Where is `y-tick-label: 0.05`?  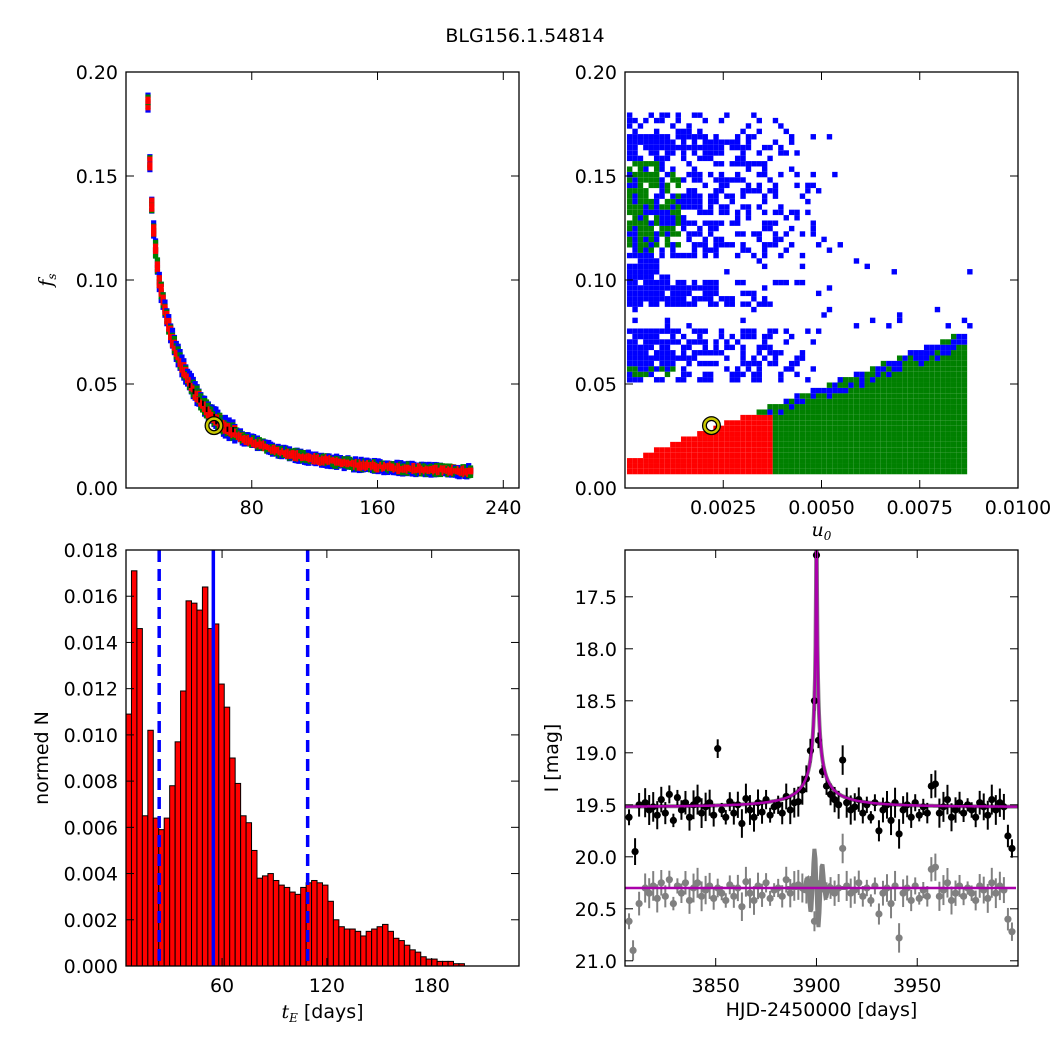
y-tick-label: 0.05 is located at coordinates (97, 385).